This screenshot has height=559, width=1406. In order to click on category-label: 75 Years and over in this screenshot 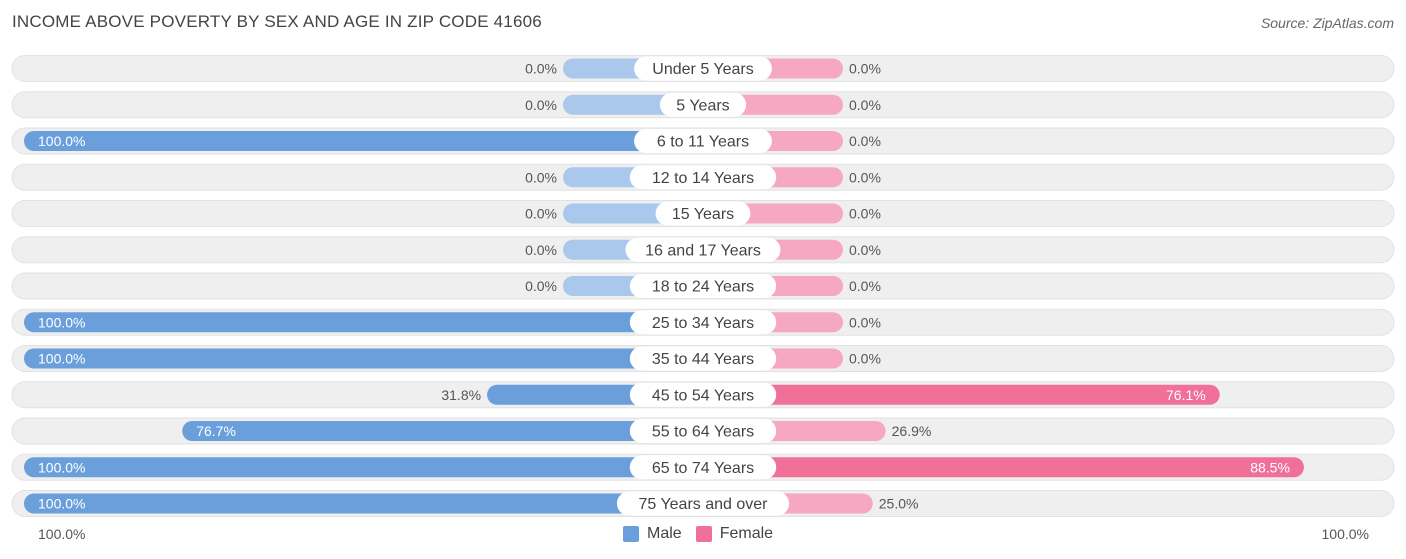, I will do `click(704, 504)`.